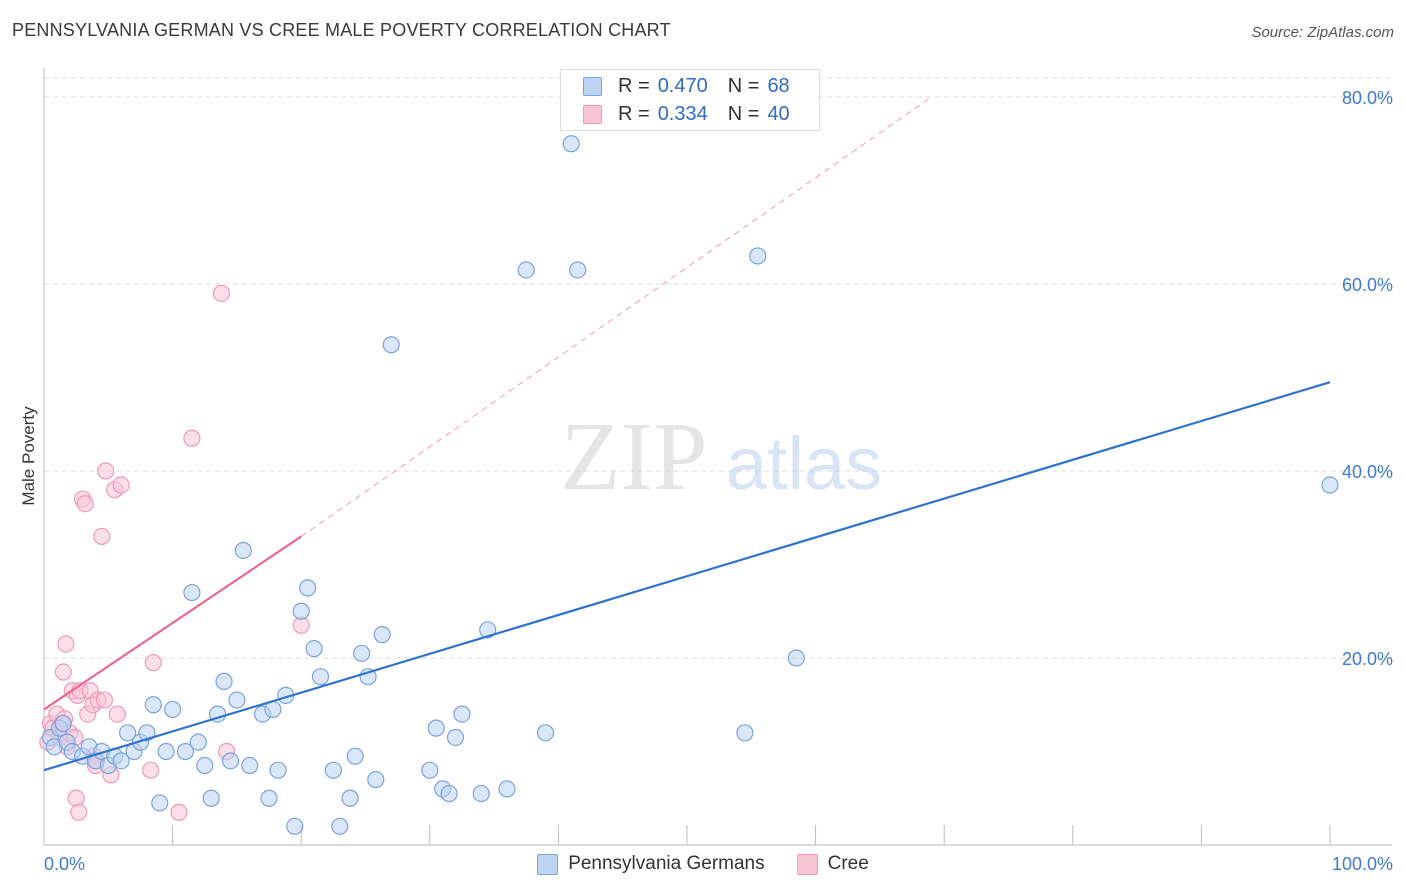 This screenshot has height=892, width=1406. What do you see at coordinates (1367, 285) in the screenshot?
I see `y-tick-label: 60.0%` at bounding box center [1367, 285].